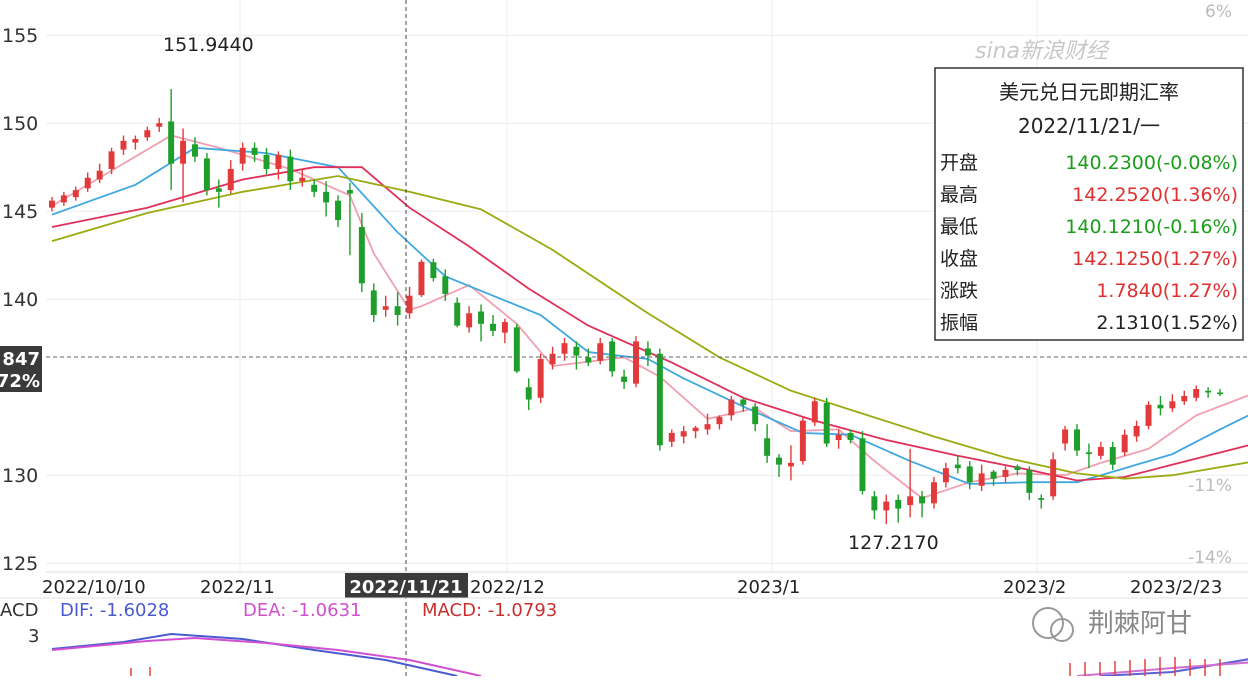 The image size is (1248, 680). What do you see at coordinates (675, 666) in the screenshot?
I see `macd-histogram` at bounding box center [675, 666].